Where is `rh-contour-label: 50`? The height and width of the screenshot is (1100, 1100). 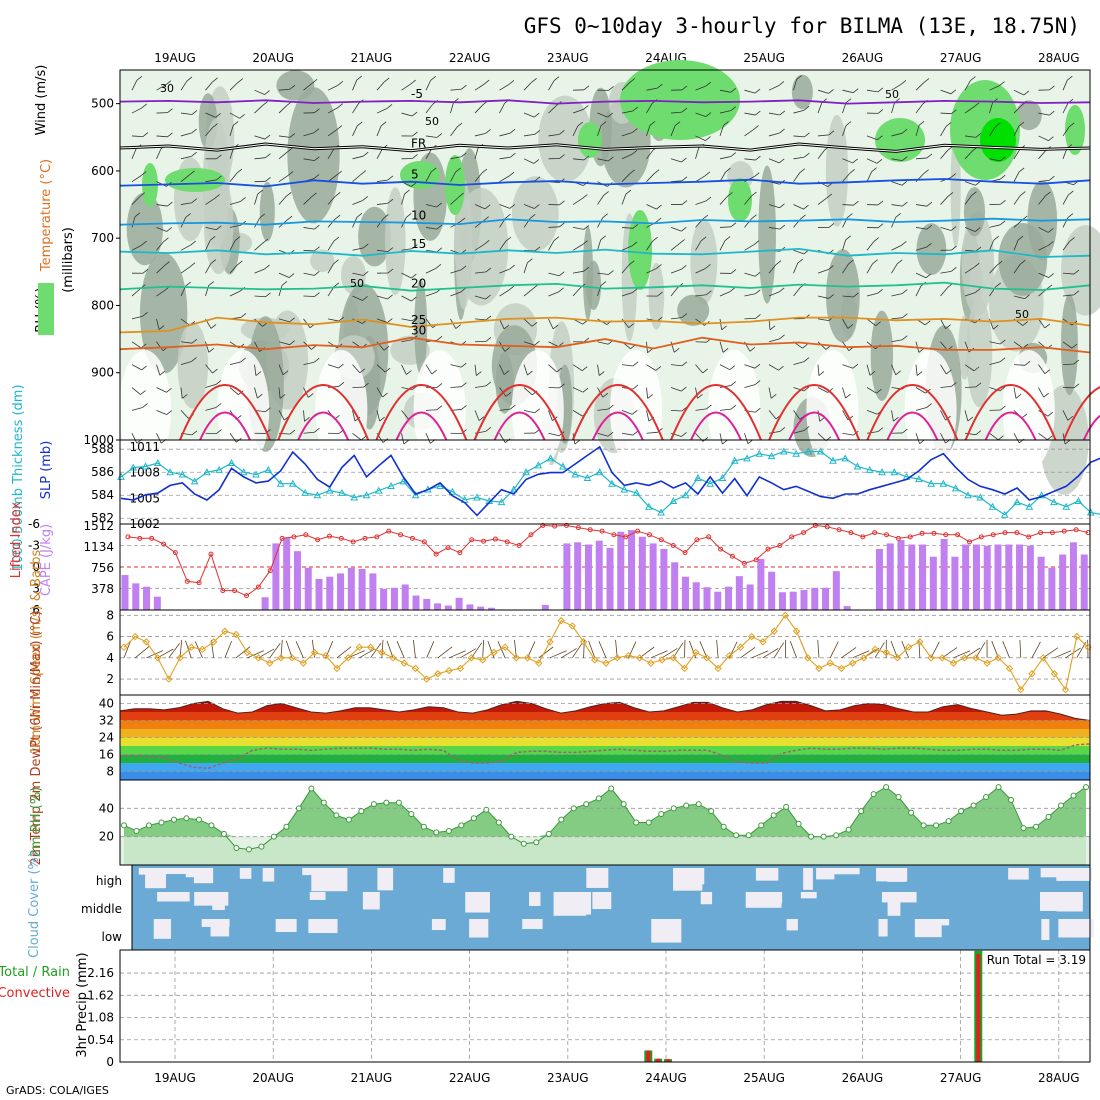
rh-contour-label: 50 is located at coordinates (892, 94).